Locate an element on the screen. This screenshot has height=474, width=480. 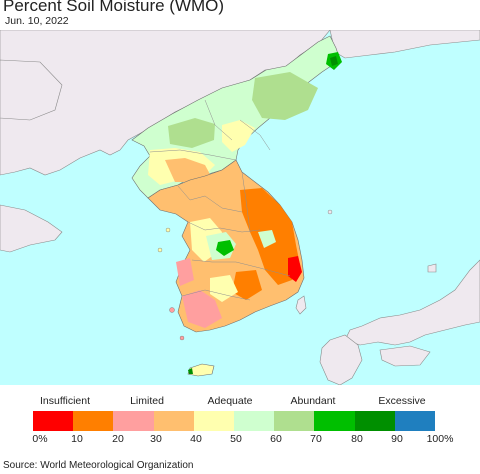
japan-kyushu is located at coordinates (341, 359).